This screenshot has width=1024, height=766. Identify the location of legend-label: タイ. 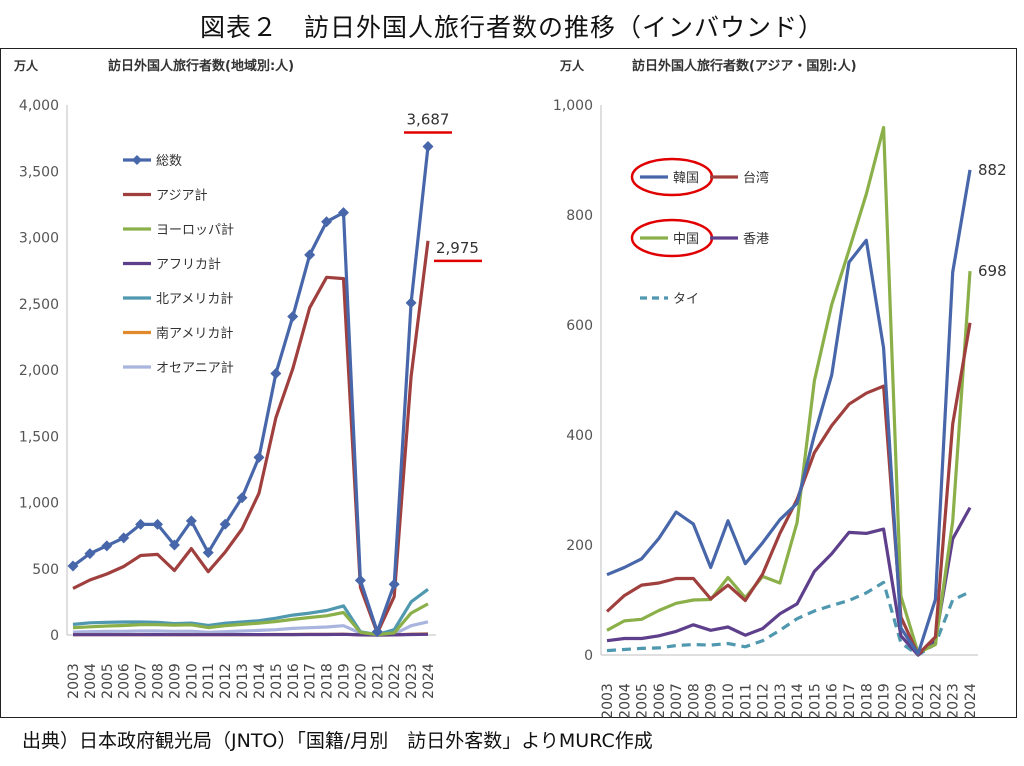
(686, 299).